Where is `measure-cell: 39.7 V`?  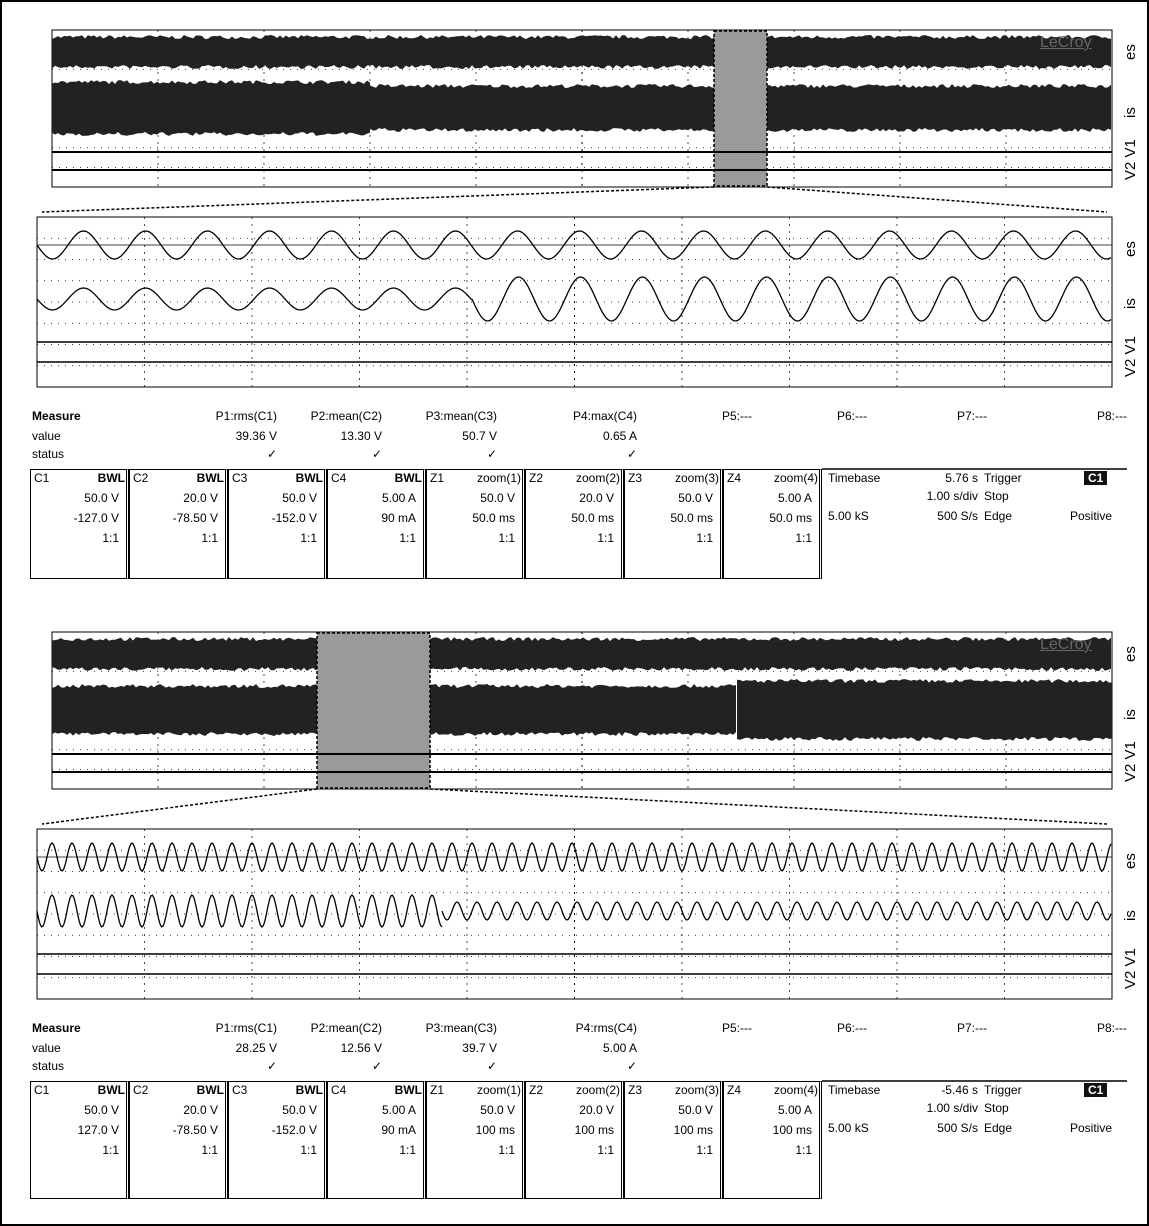 measure-cell: 39.7 V is located at coordinates (479, 1048).